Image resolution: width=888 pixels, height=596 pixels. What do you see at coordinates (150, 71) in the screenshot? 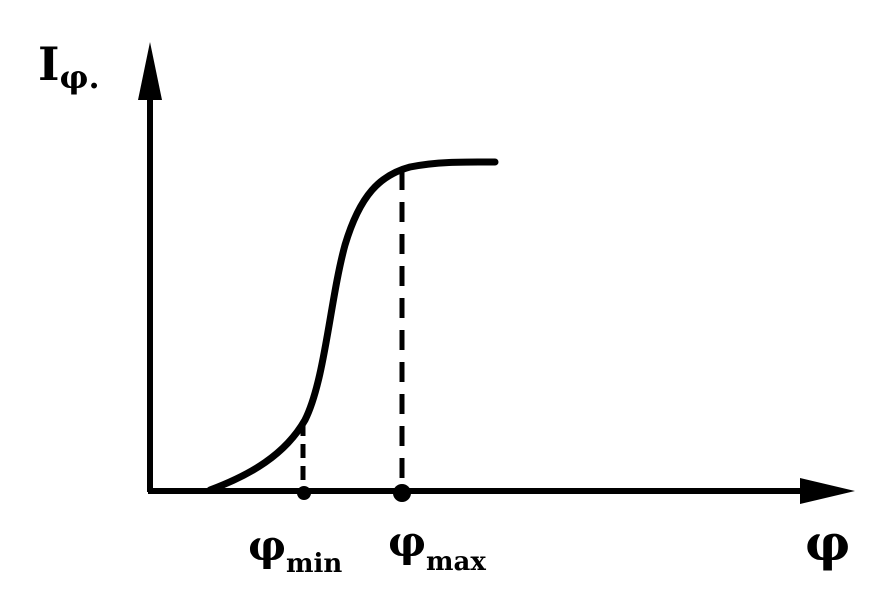
I see `y-axis-arrow` at bounding box center [150, 71].